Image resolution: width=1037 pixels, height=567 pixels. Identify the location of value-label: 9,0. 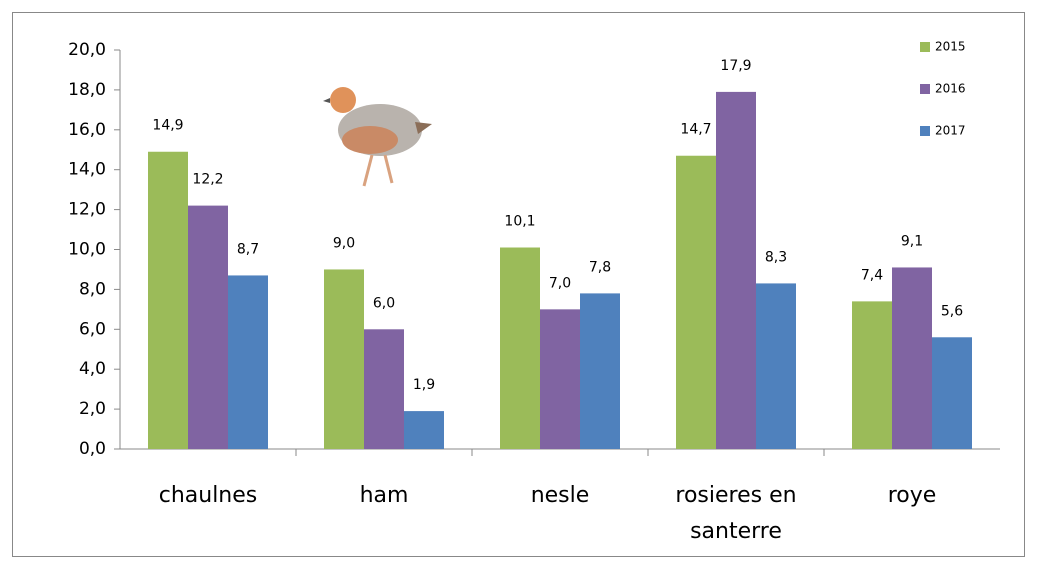
(344, 243).